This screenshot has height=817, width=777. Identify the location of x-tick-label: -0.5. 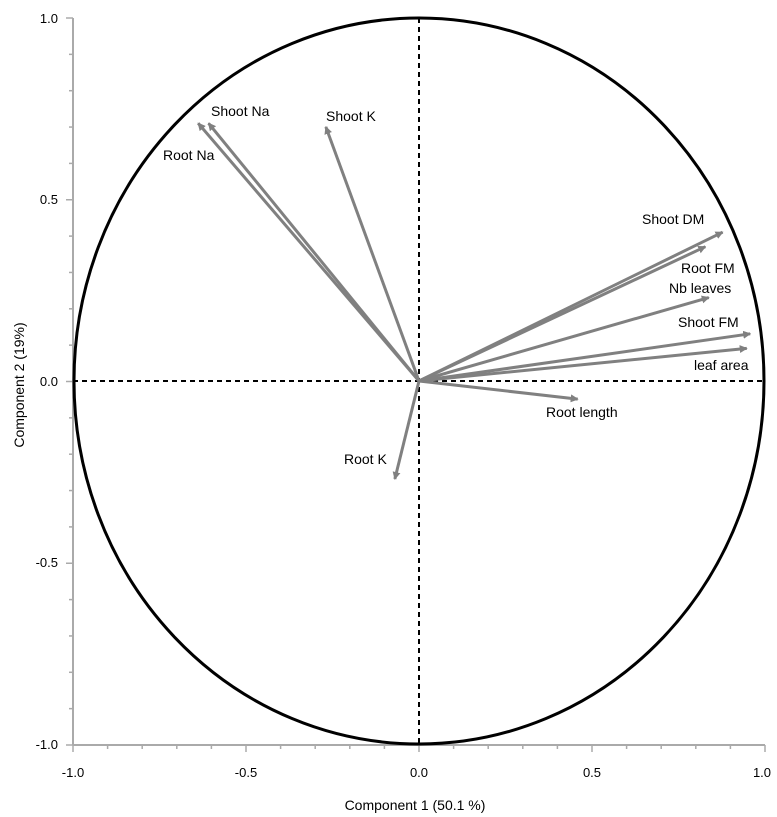
(246, 772).